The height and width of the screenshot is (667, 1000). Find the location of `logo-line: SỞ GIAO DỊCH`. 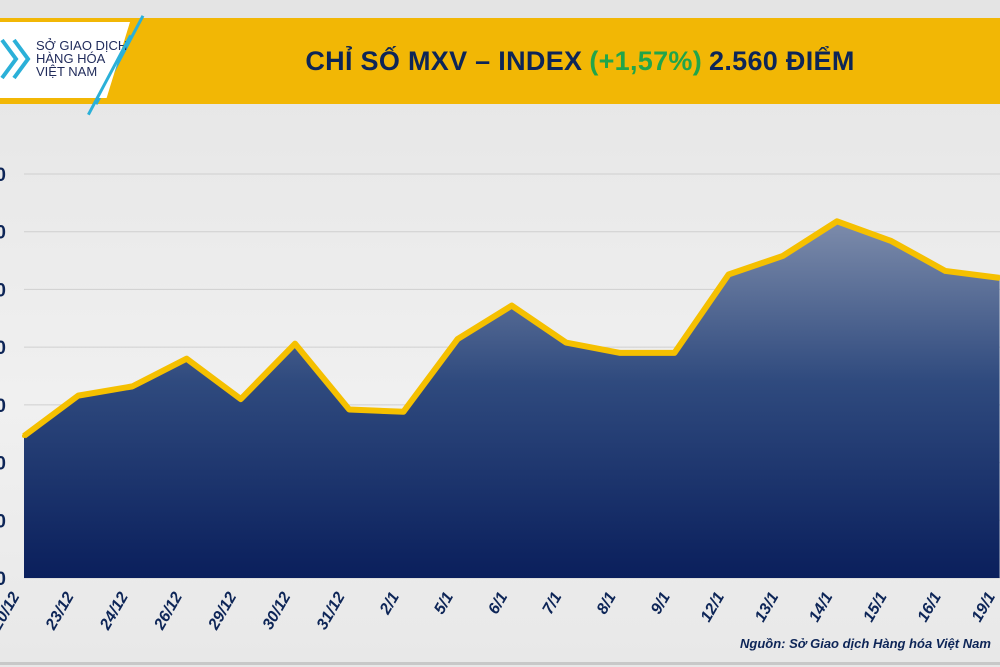

logo-line: SỞ GIAO DỊCH is located at coordinates (82, 45).